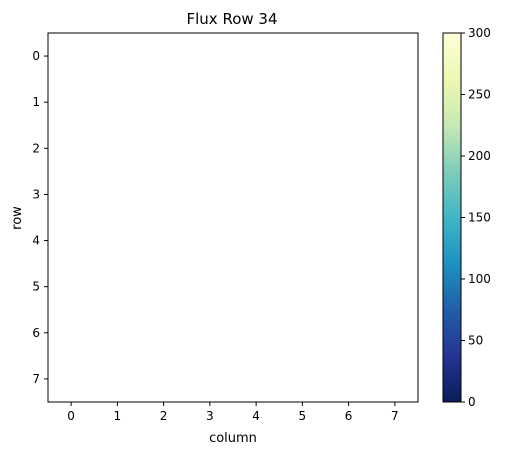  I want to click on colorbar, so click(452, 217).